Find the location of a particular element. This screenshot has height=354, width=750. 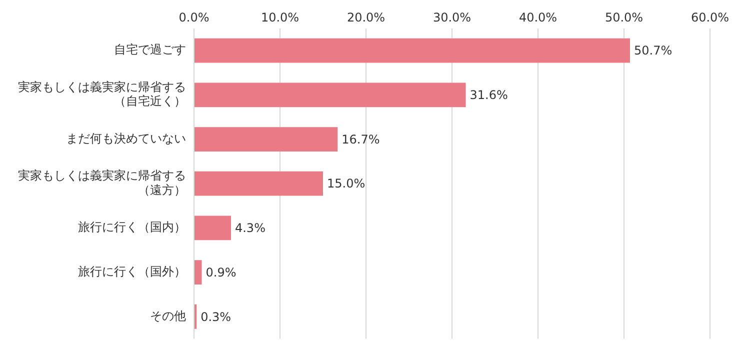

y-tick-label: その他 is located at coordinates (168, 315).